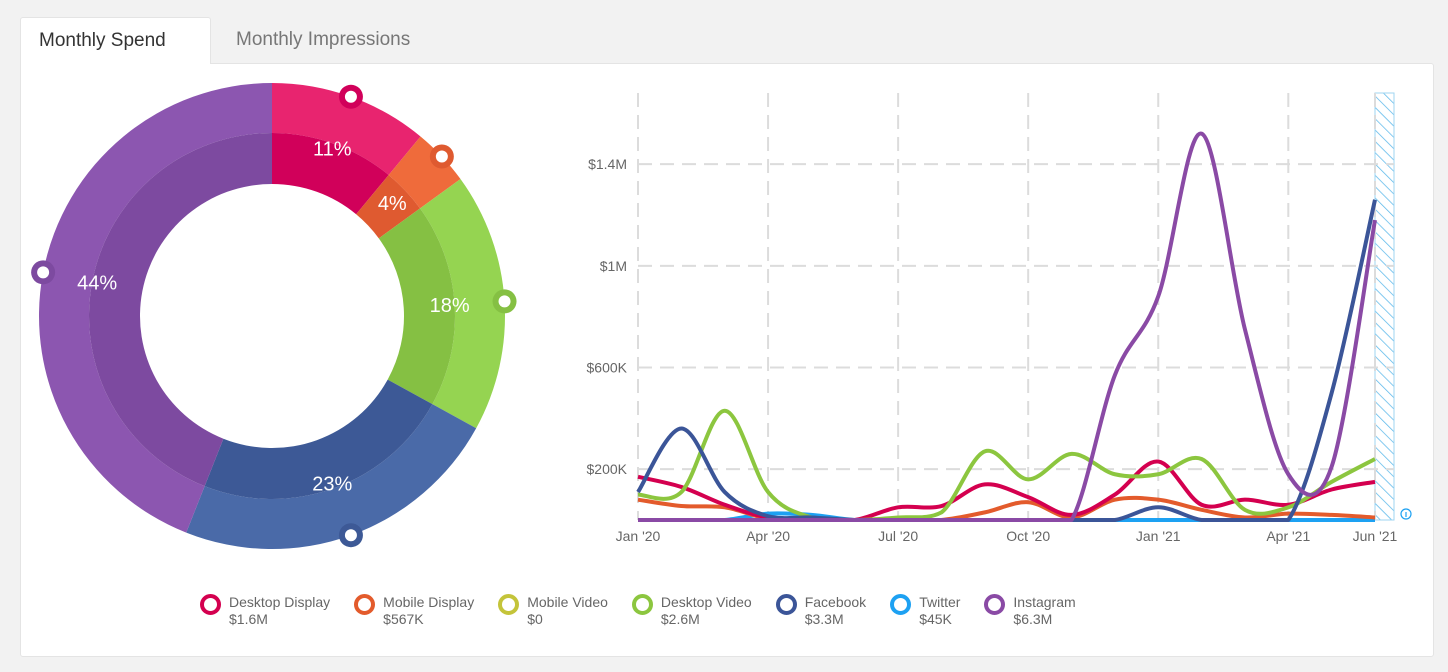 The width and height of the screenshot is (1448, 672). I want to click on y-tick-label: $600K, so click(607, 368).